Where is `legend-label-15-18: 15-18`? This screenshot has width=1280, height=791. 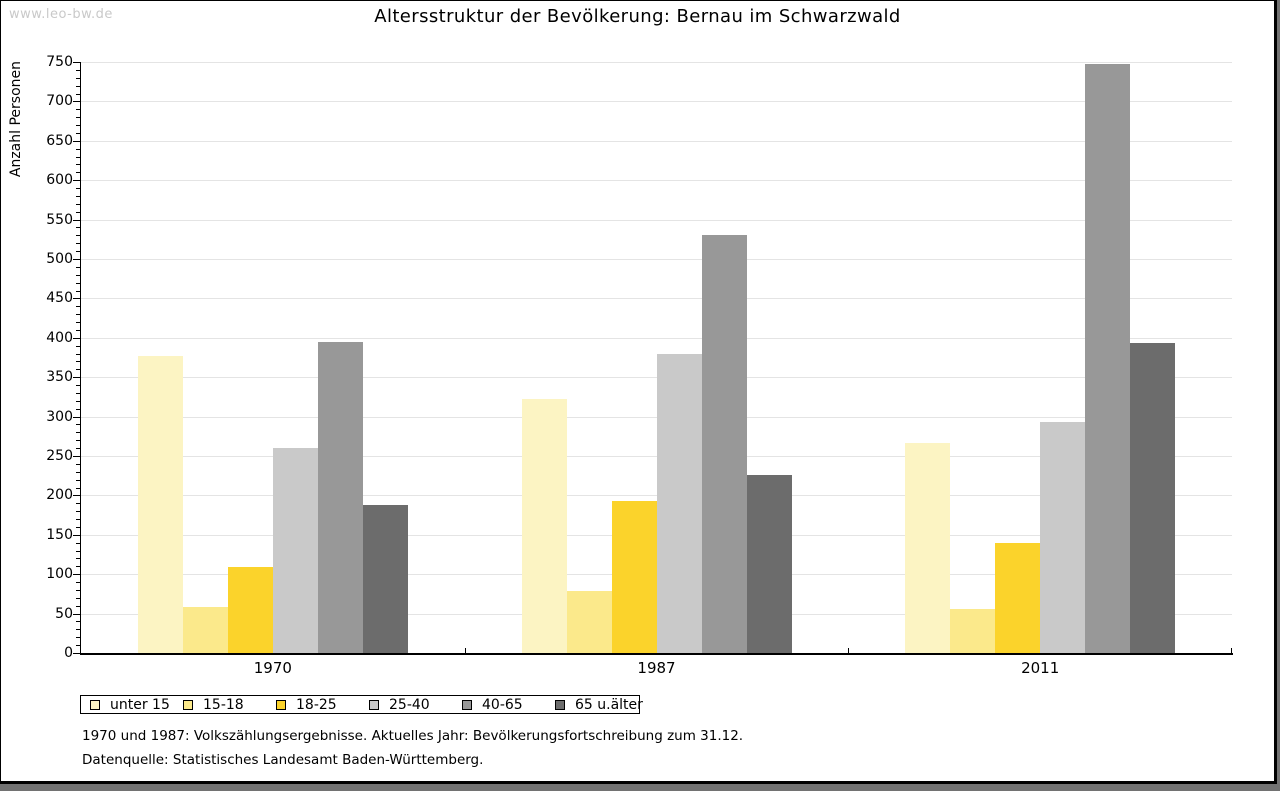
legend-label-15-18: 15-18 is located at coordinates (223, 704).